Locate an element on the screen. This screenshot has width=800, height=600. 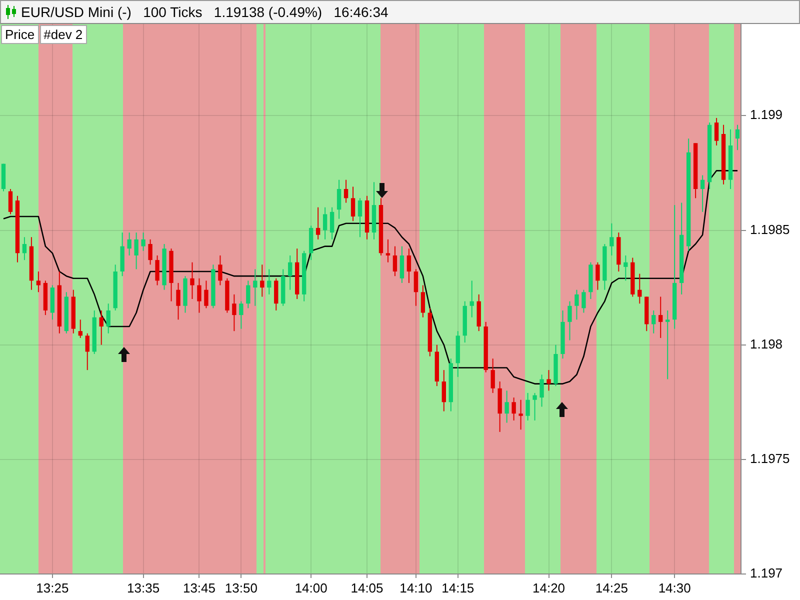
x-tick-label: 14:30 is located at coordinates (674, 588).